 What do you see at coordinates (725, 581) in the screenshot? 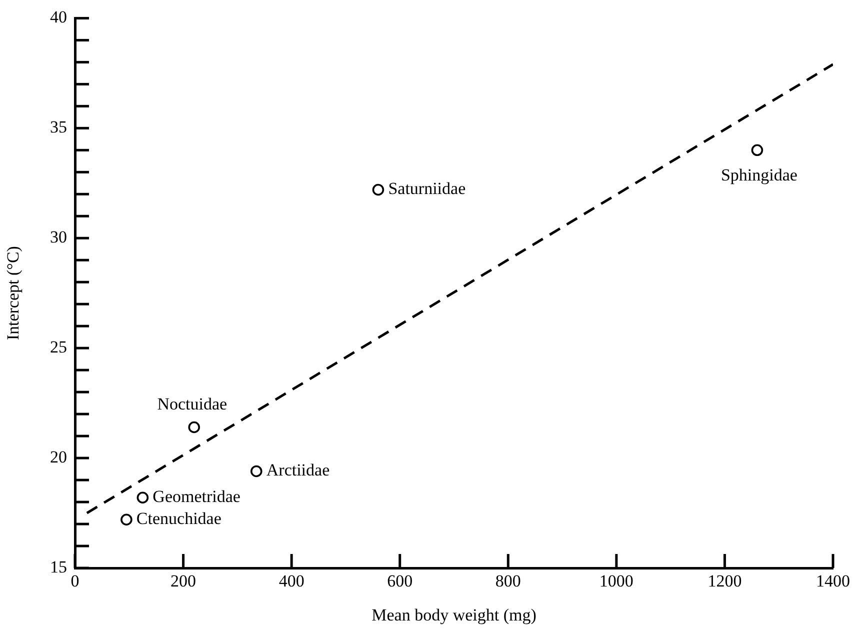
I see `x-tick-label: 1200` at bounding box center [725, 581].